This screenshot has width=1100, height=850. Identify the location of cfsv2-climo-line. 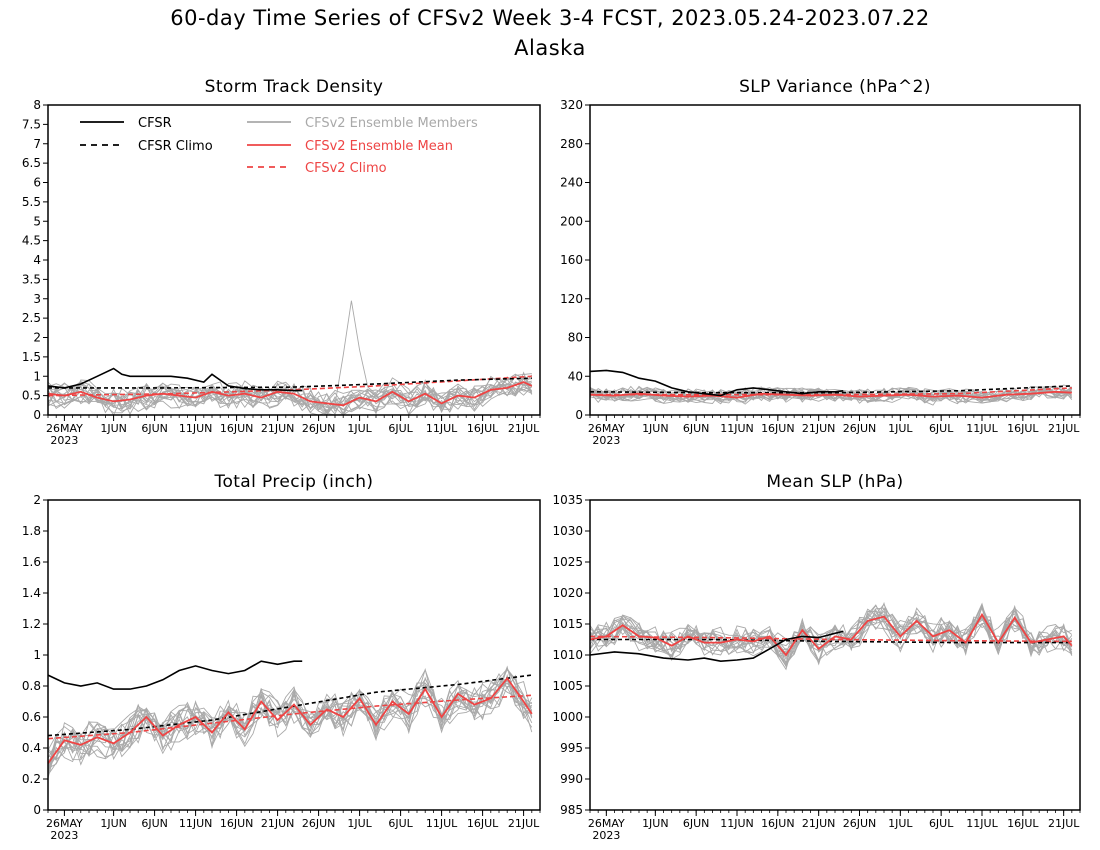
(830, 639).